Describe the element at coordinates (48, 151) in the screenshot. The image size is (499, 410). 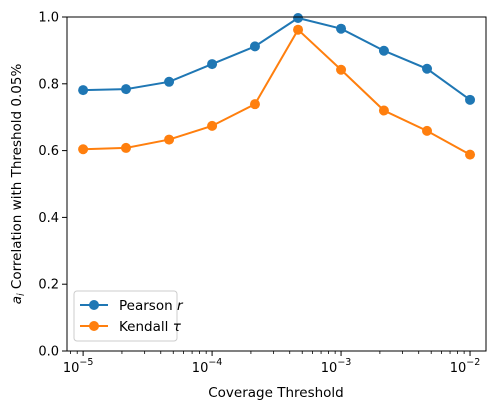
I see `y-tick-label: 0.6` at that location.